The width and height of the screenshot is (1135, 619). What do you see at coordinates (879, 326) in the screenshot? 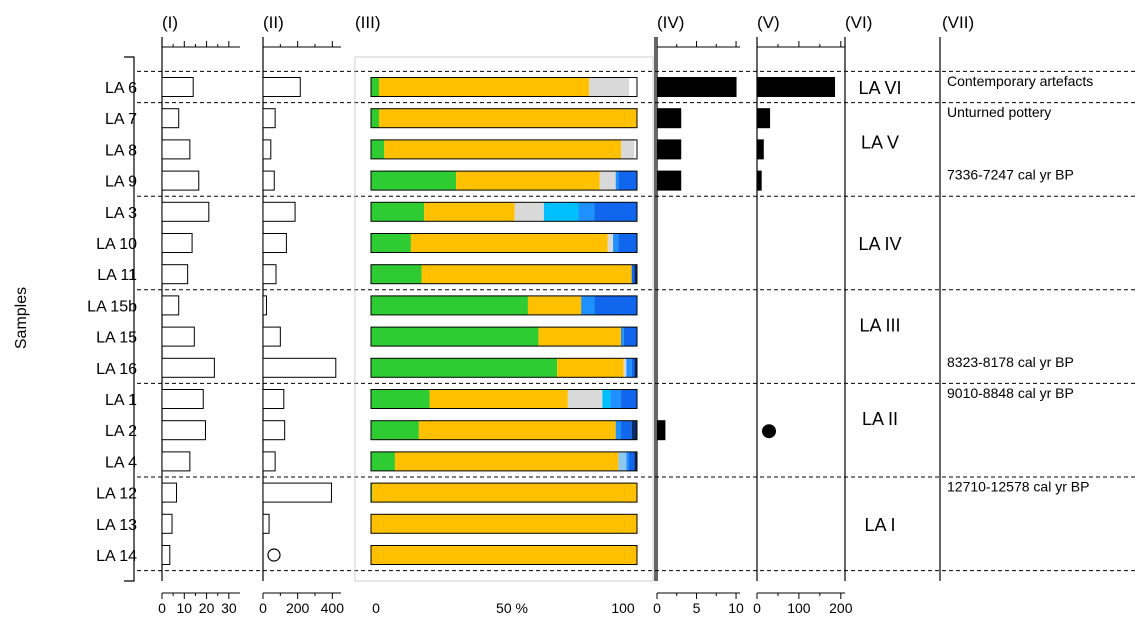
I see `unit-label: LA III` at bounding box center [879, 326].